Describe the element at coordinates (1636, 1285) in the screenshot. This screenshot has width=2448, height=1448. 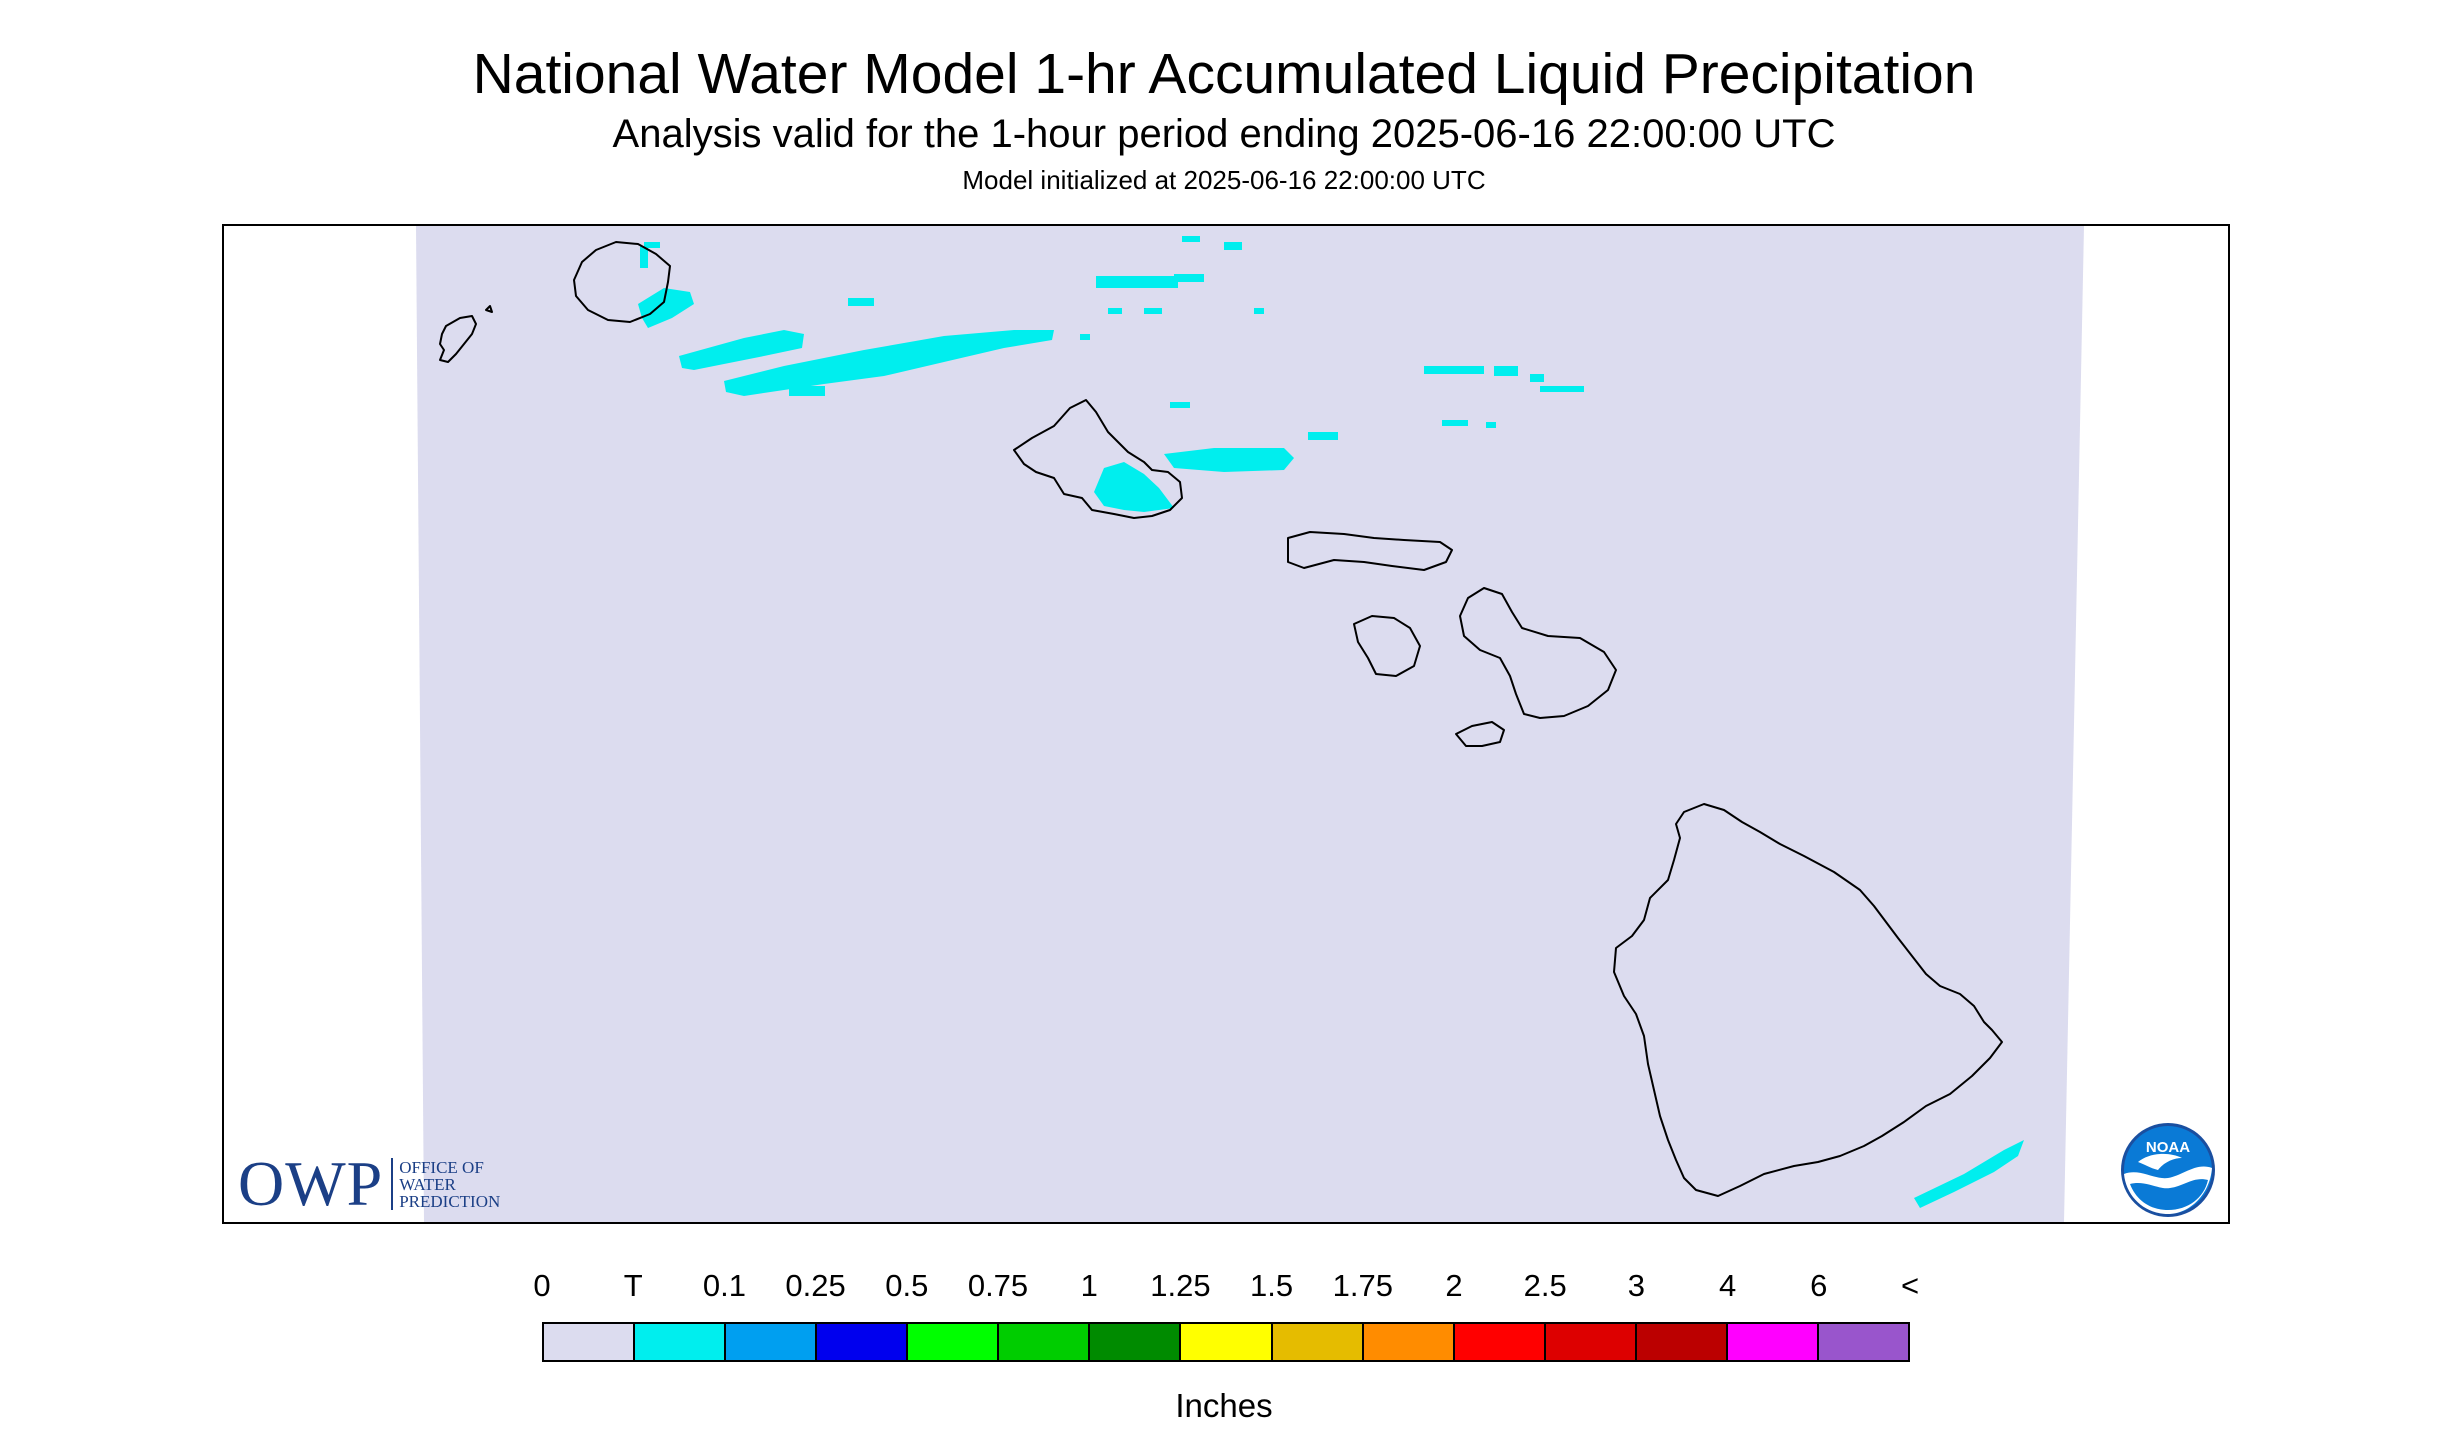
I see `legend-tick-label: 3` at that location.